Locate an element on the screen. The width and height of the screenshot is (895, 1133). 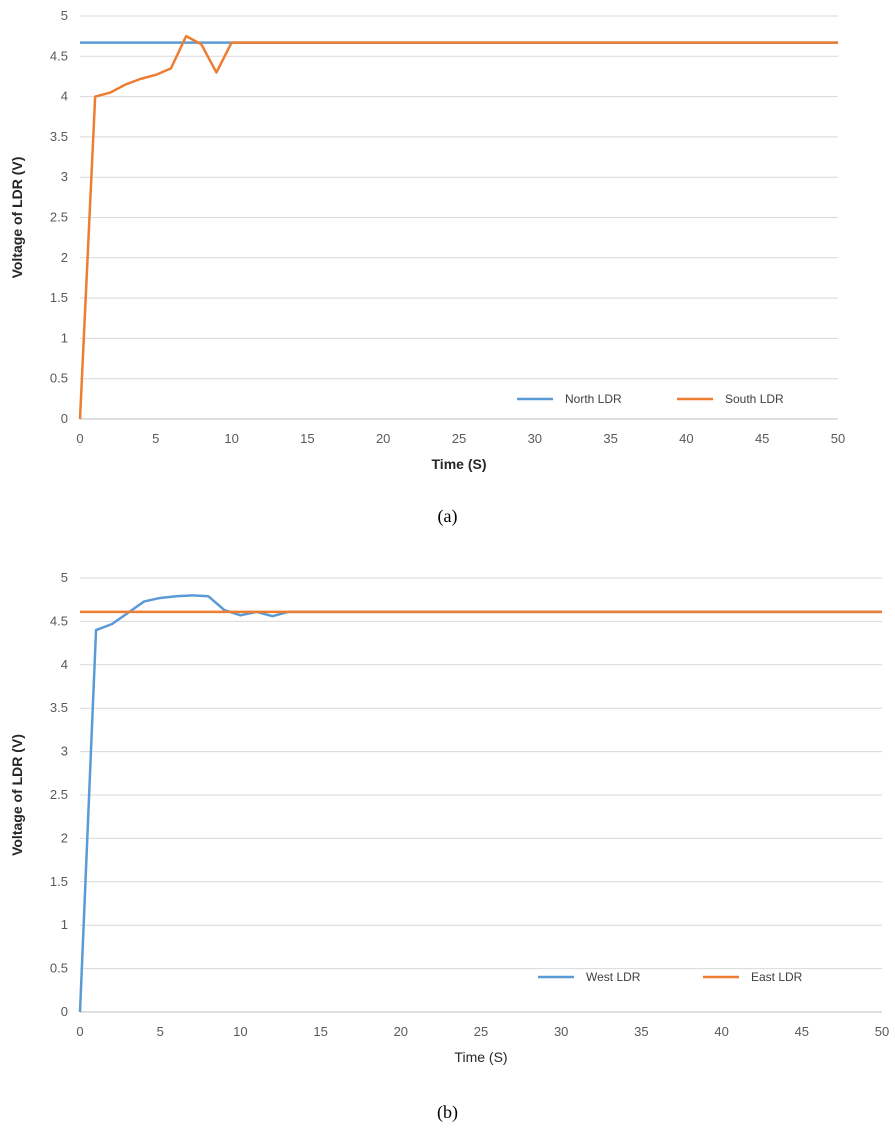
legend-label-2: East LDR is located at coordinates (777, 977).